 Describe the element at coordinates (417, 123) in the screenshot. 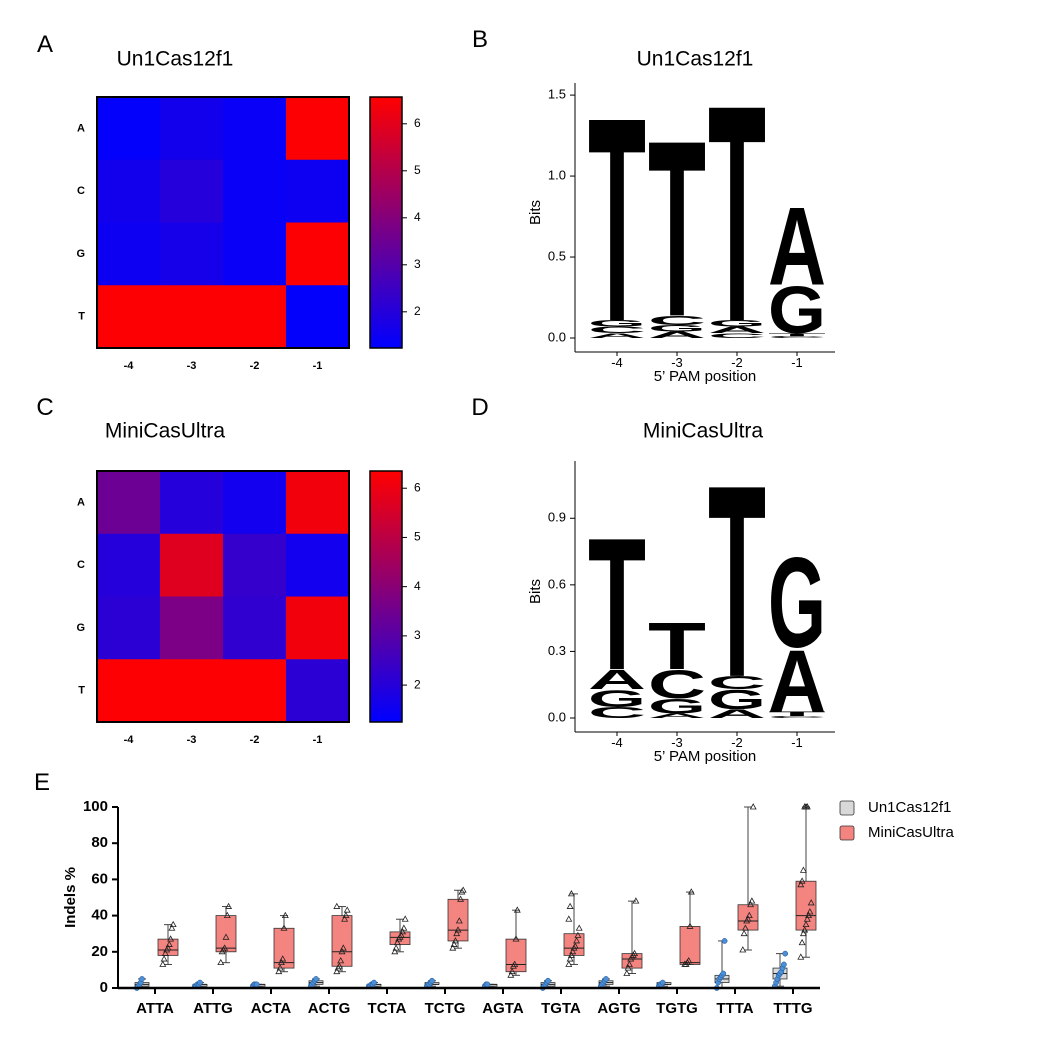

I see `colorbar-tick-label: 6` at that location.